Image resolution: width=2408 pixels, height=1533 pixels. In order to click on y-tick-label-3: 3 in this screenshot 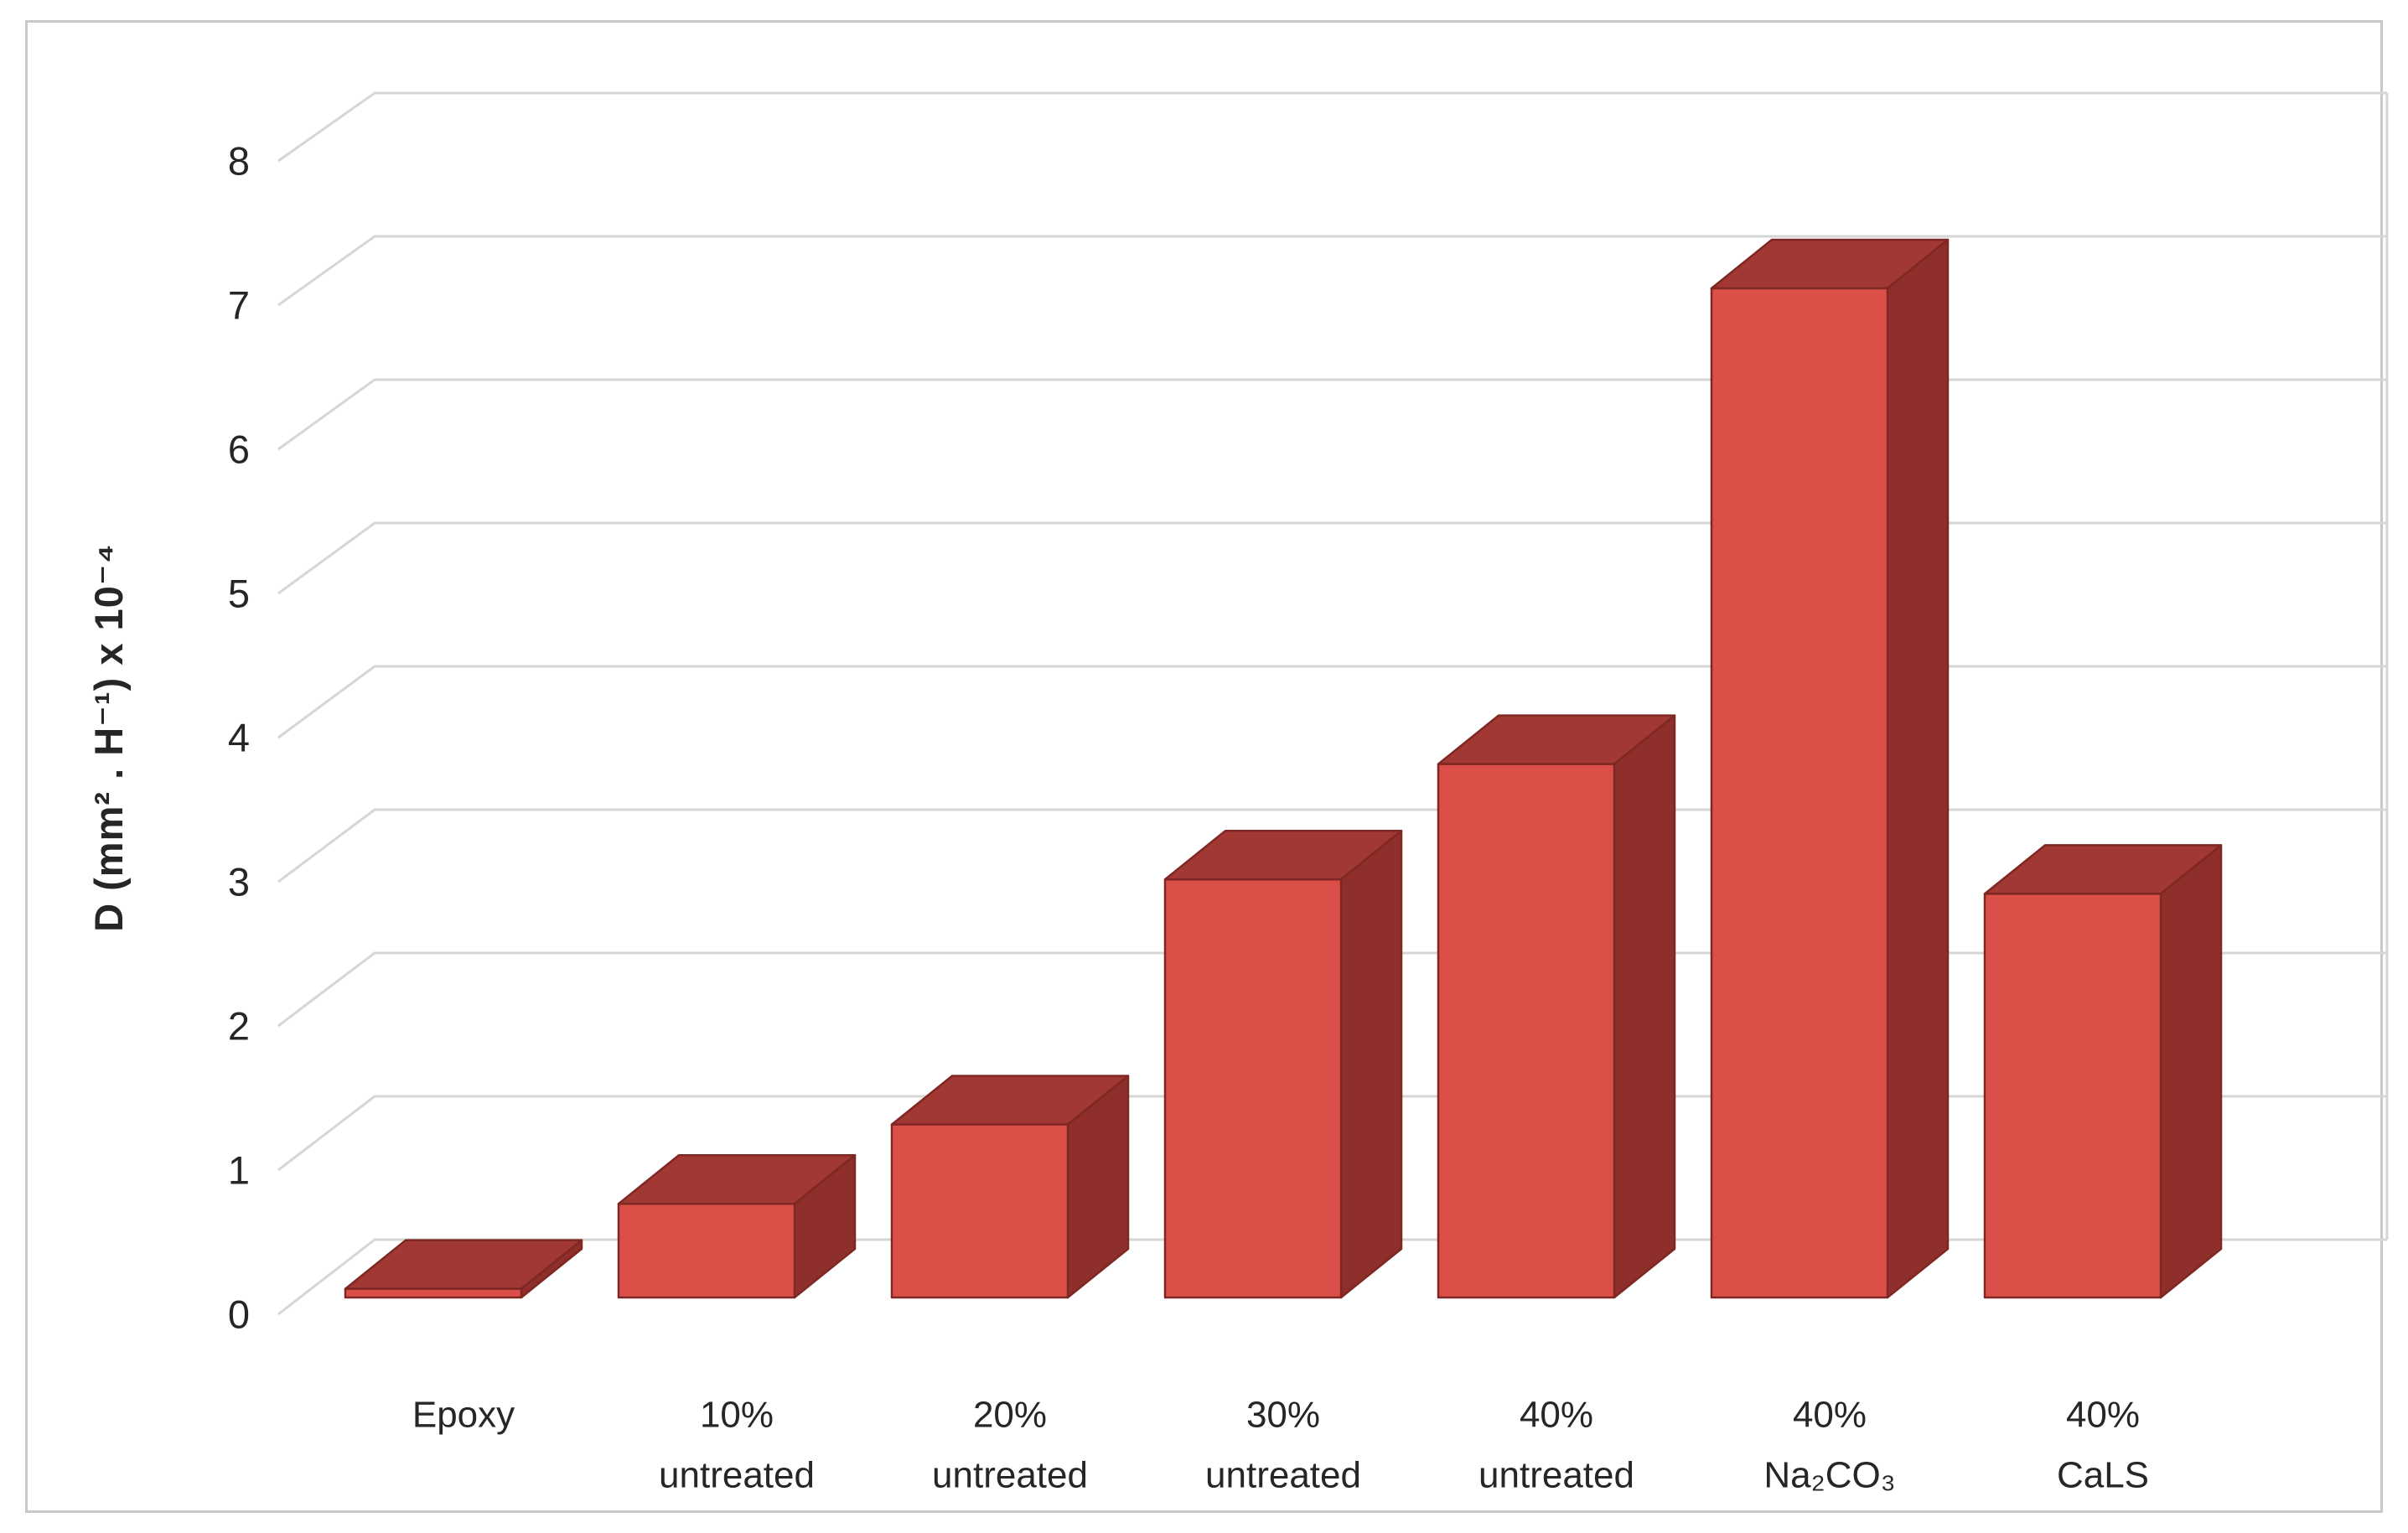, I will do `click(239, 882)`.